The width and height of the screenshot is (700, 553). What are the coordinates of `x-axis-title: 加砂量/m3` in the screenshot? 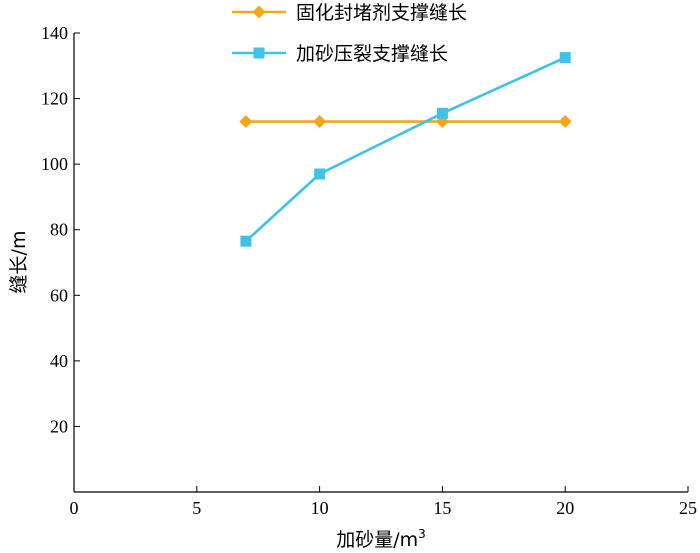 It's located at (381, 539).